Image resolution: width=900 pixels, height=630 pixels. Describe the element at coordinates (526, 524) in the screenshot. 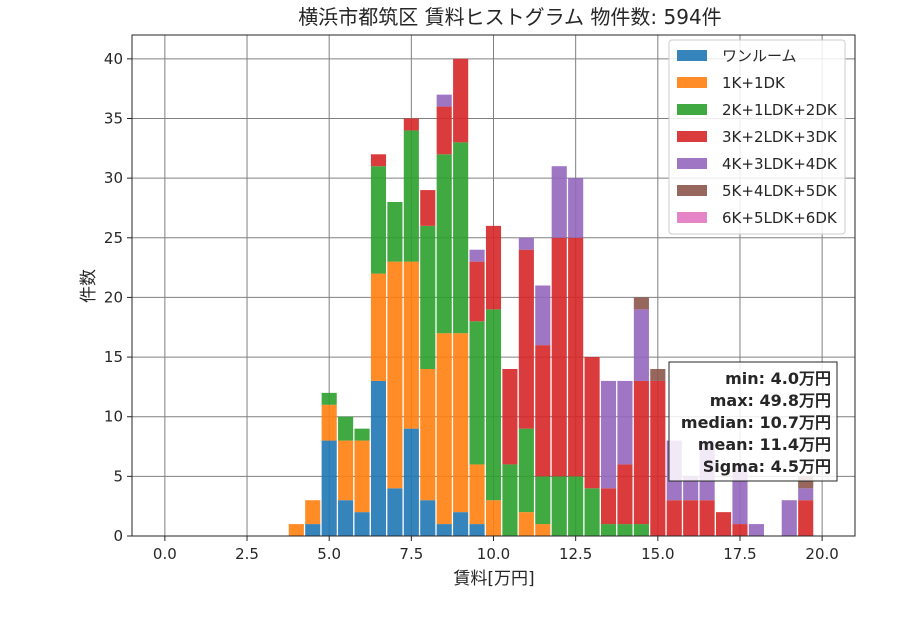

I see `bar-segment-s1-bin14` at that location.